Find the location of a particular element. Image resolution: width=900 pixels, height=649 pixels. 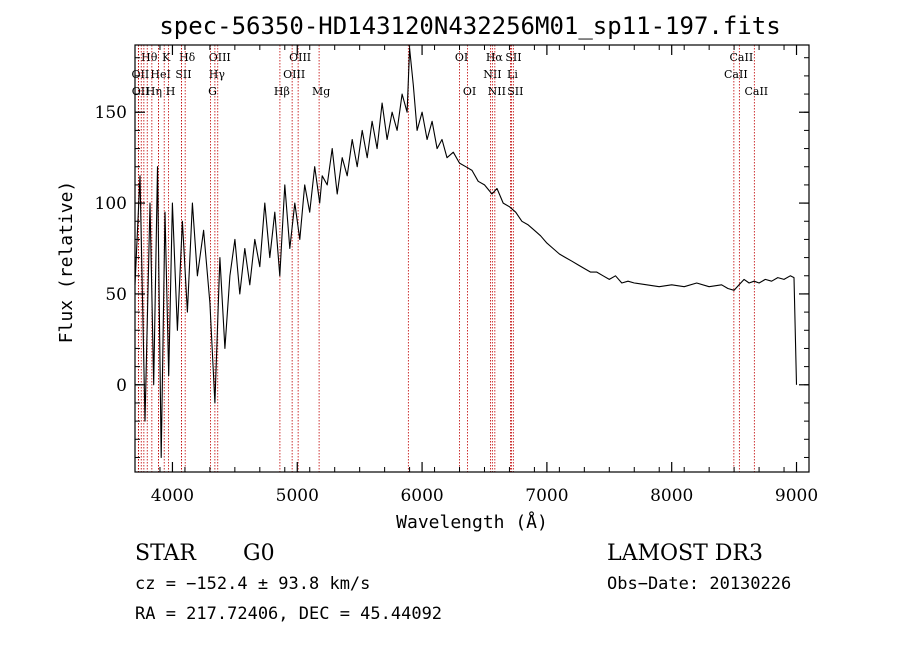

object-class: STAR is located at coordinates (166, 553).